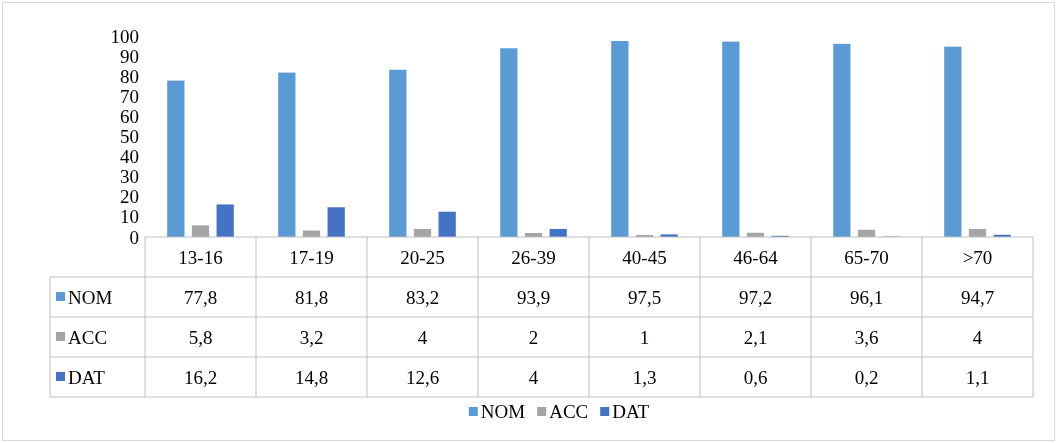  What do you see at coordinates (533, 297) in the screenshot?
I see `data-label: 93,9` at bounding box center [533, 297].